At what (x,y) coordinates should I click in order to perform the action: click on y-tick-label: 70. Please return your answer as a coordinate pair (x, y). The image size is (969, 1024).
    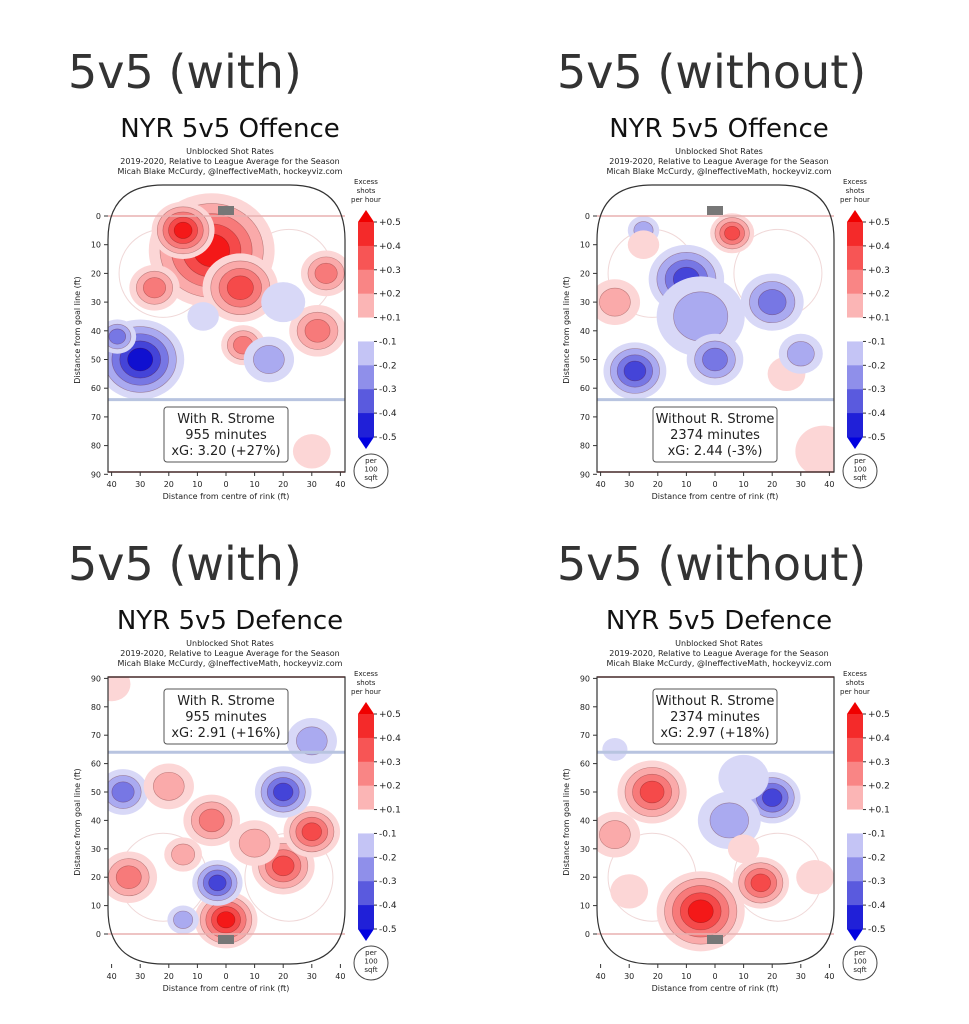
    Looking at the image, I should click on (585, 417).